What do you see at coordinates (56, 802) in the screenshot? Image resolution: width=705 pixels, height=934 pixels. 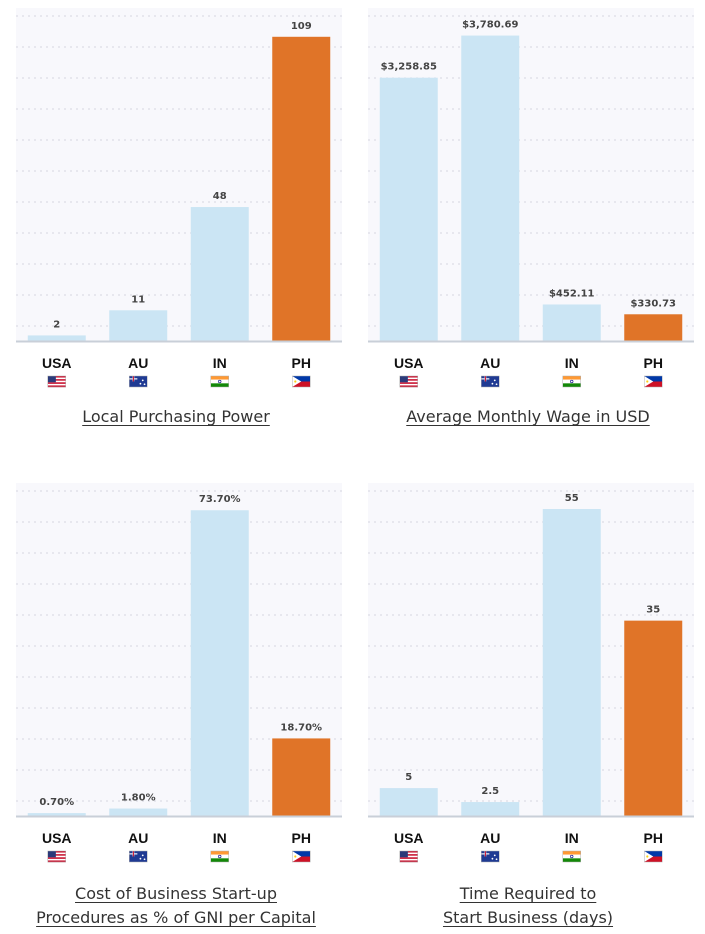 I see `data-label-usa: 0.70%` at bounding box center [56, 802].